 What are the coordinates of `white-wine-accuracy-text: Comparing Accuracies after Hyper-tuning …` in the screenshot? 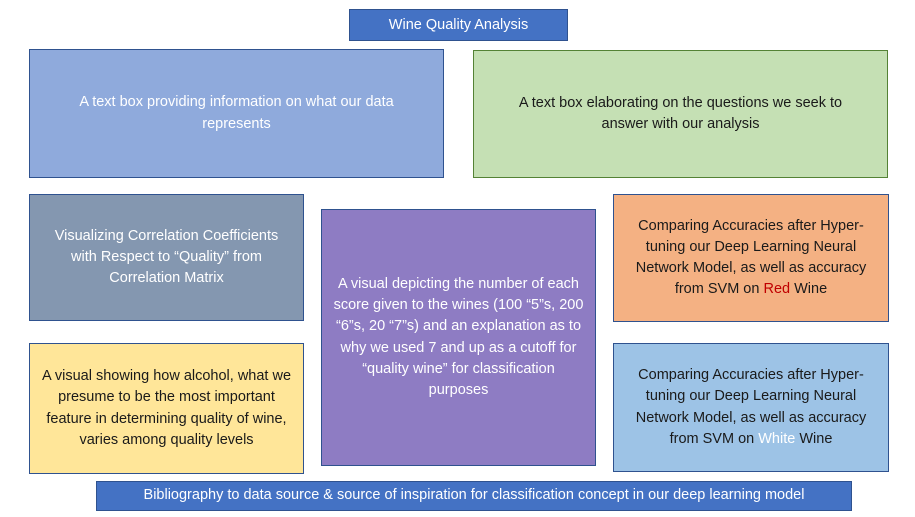 It's located at (751, 407).